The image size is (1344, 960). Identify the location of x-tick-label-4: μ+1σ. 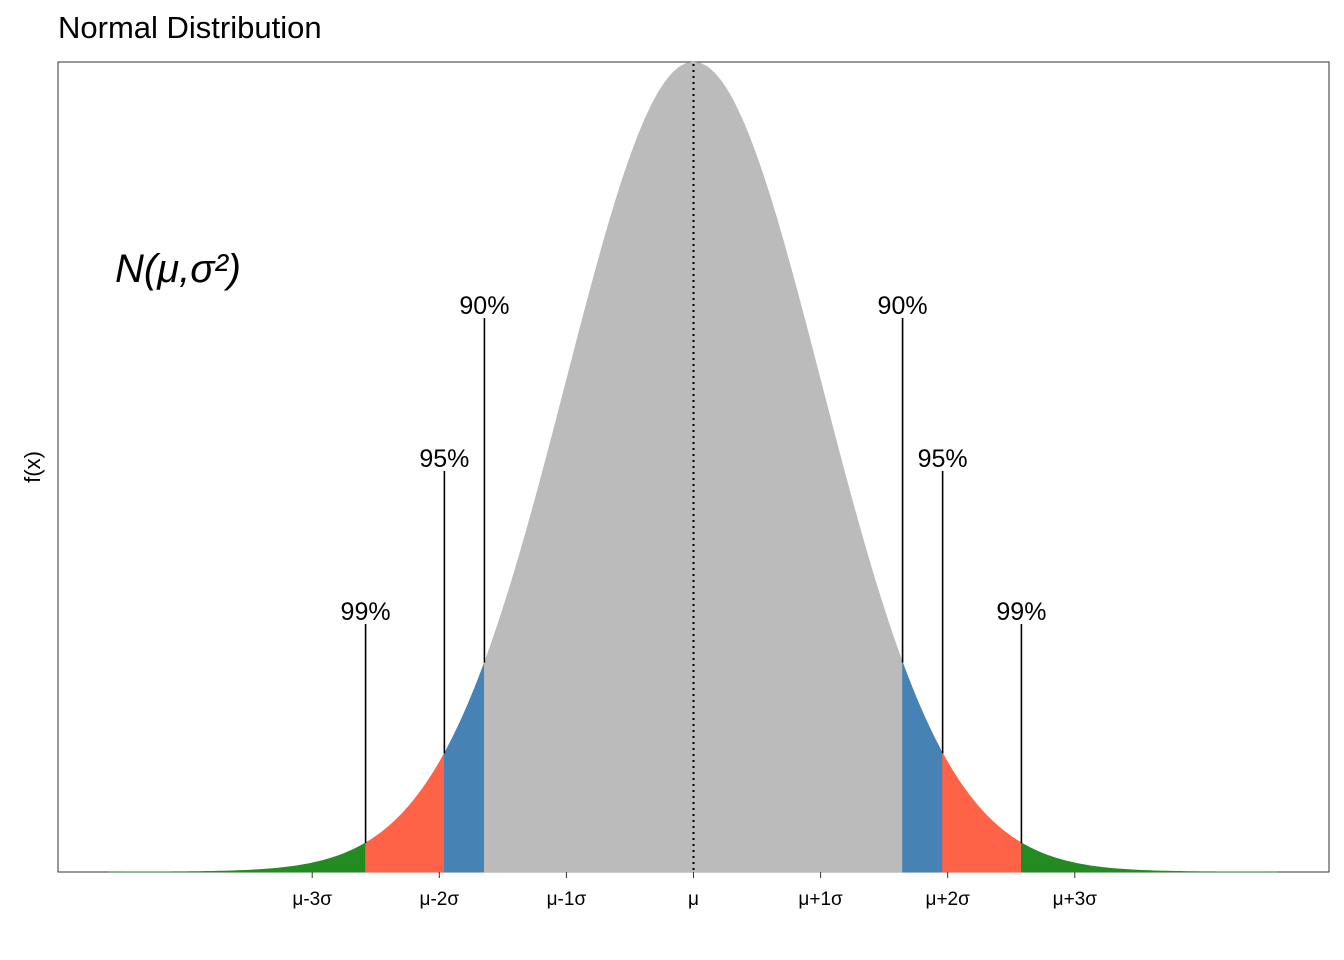
(820, 899).